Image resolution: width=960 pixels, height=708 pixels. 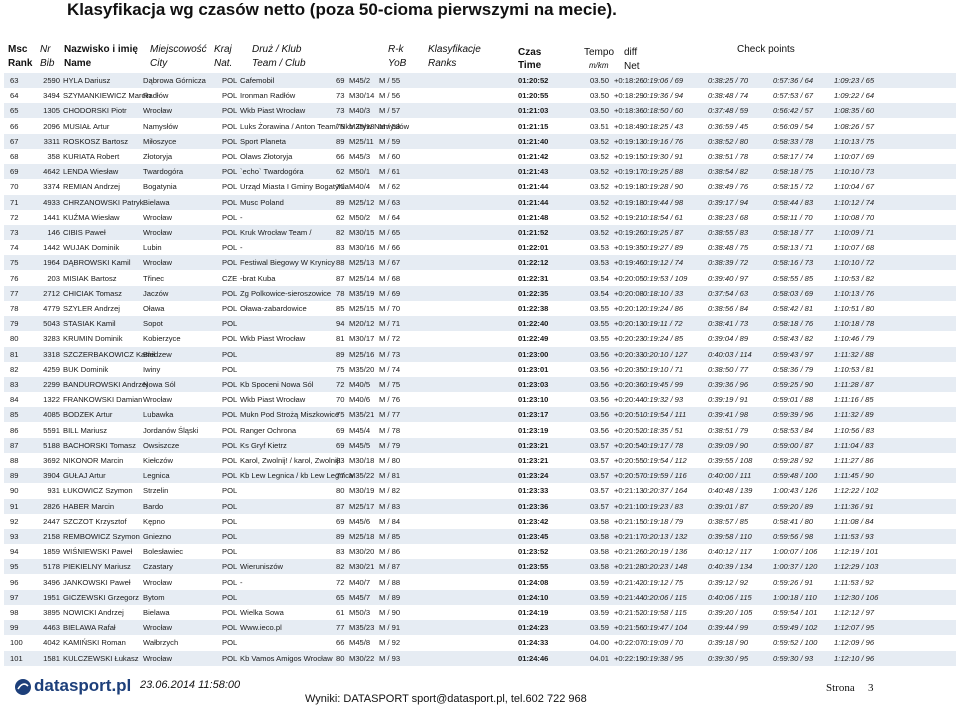 What do you see at coordinates (600, 430) in the screenshot?
I see `table-cell: 03.56` at bounding box center [600, 430].